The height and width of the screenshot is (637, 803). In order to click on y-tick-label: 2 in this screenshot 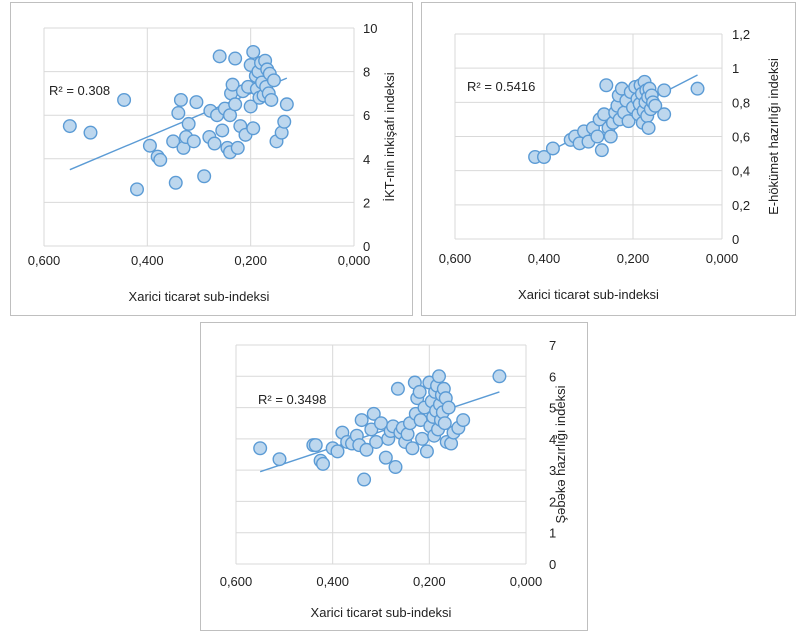, I will do `click(366, 202)`.